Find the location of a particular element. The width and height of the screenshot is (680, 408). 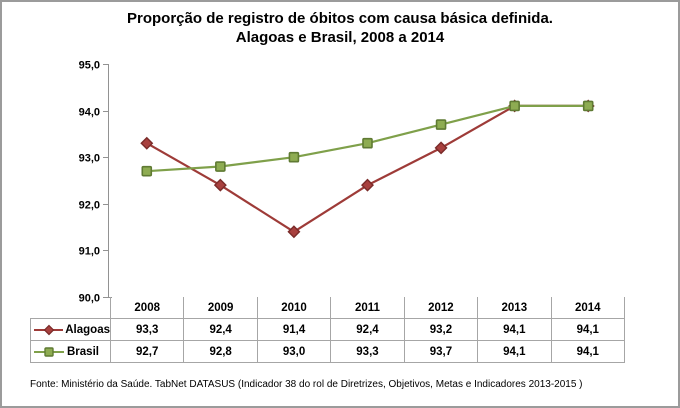

table-header-row: 2008 2009 2010 2011 2012 2013 2014 is located at coordinates (367, 308).